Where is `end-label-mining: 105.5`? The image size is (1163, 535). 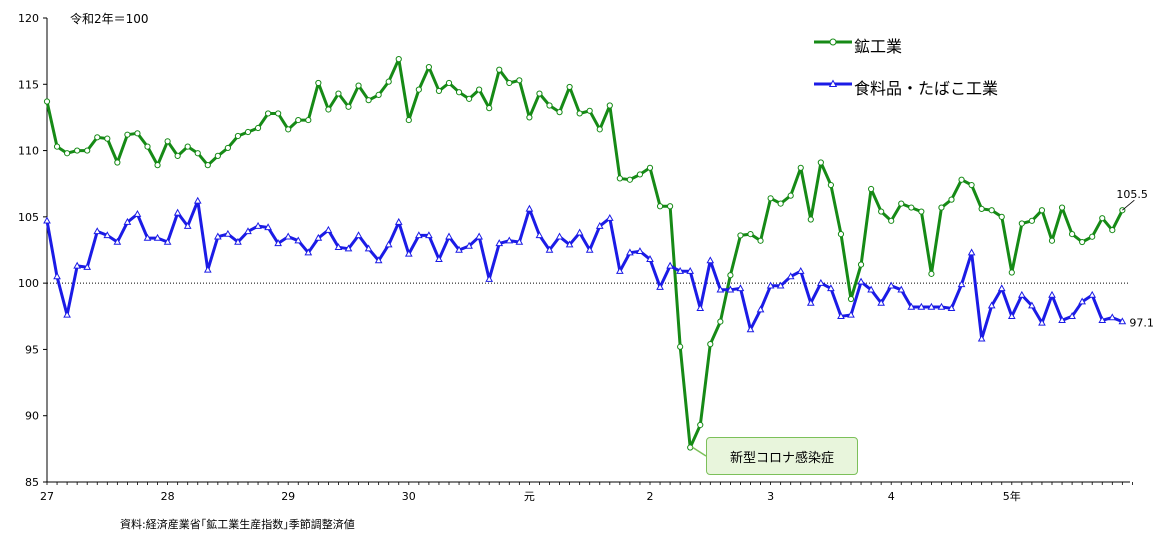 end-label-mining: 105.5 is located at coordinates (1132, 194).